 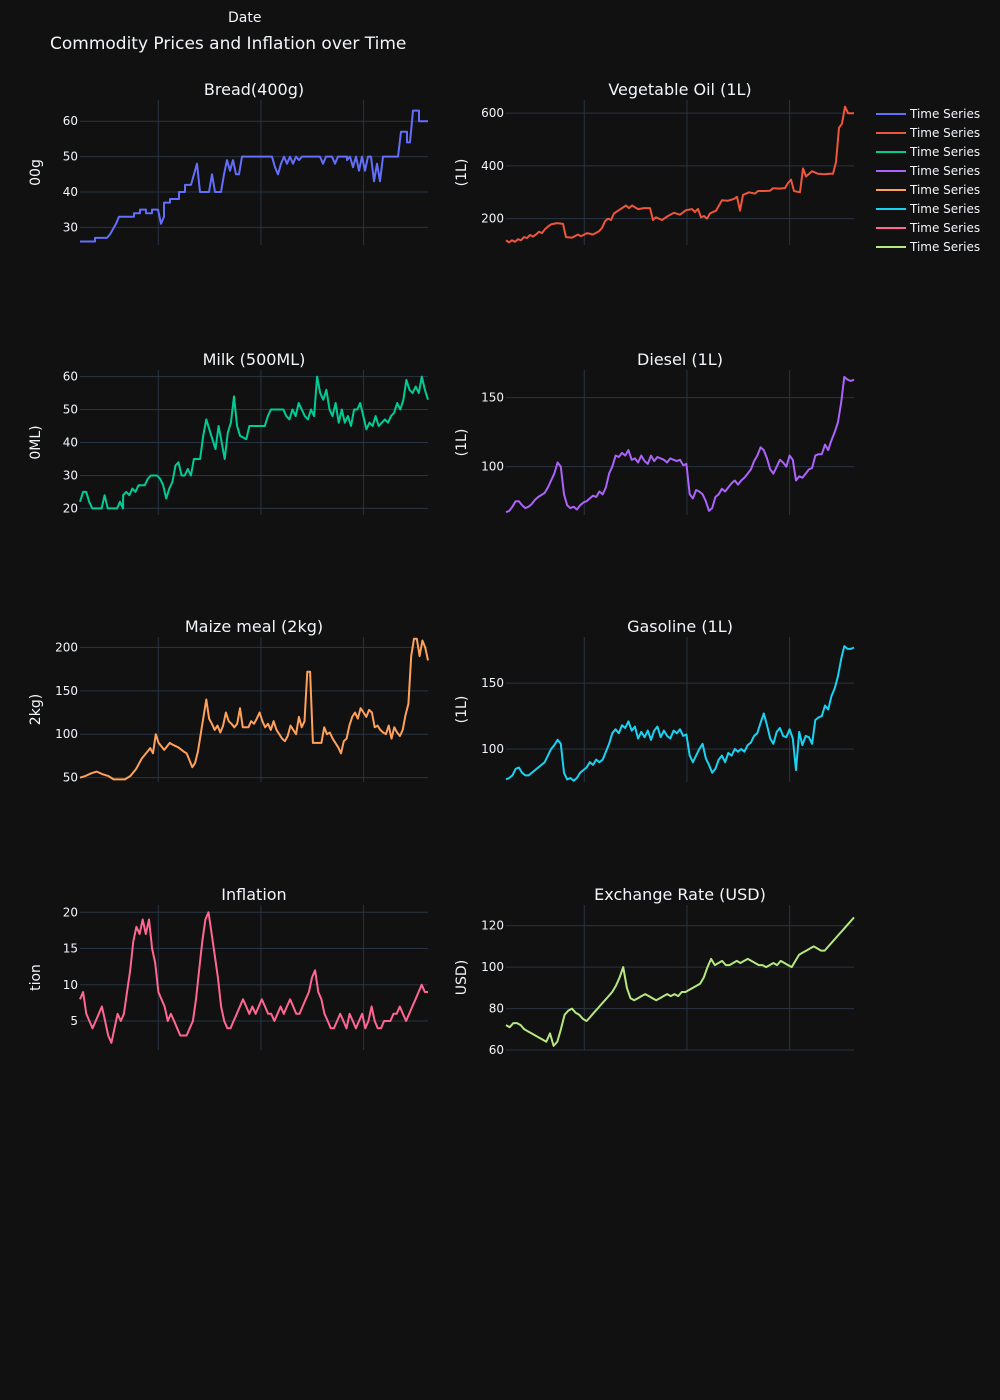 What do you see at coordinates (492, 926) in the screenshot?
I see `y-tick-label: 120` at bounding box center [492, 926].